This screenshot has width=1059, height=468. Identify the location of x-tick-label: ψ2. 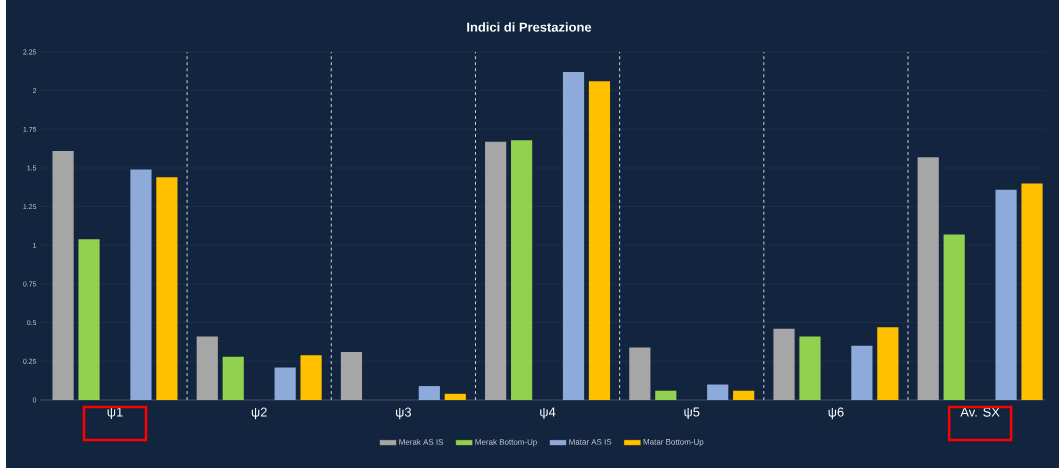
(259, 413).